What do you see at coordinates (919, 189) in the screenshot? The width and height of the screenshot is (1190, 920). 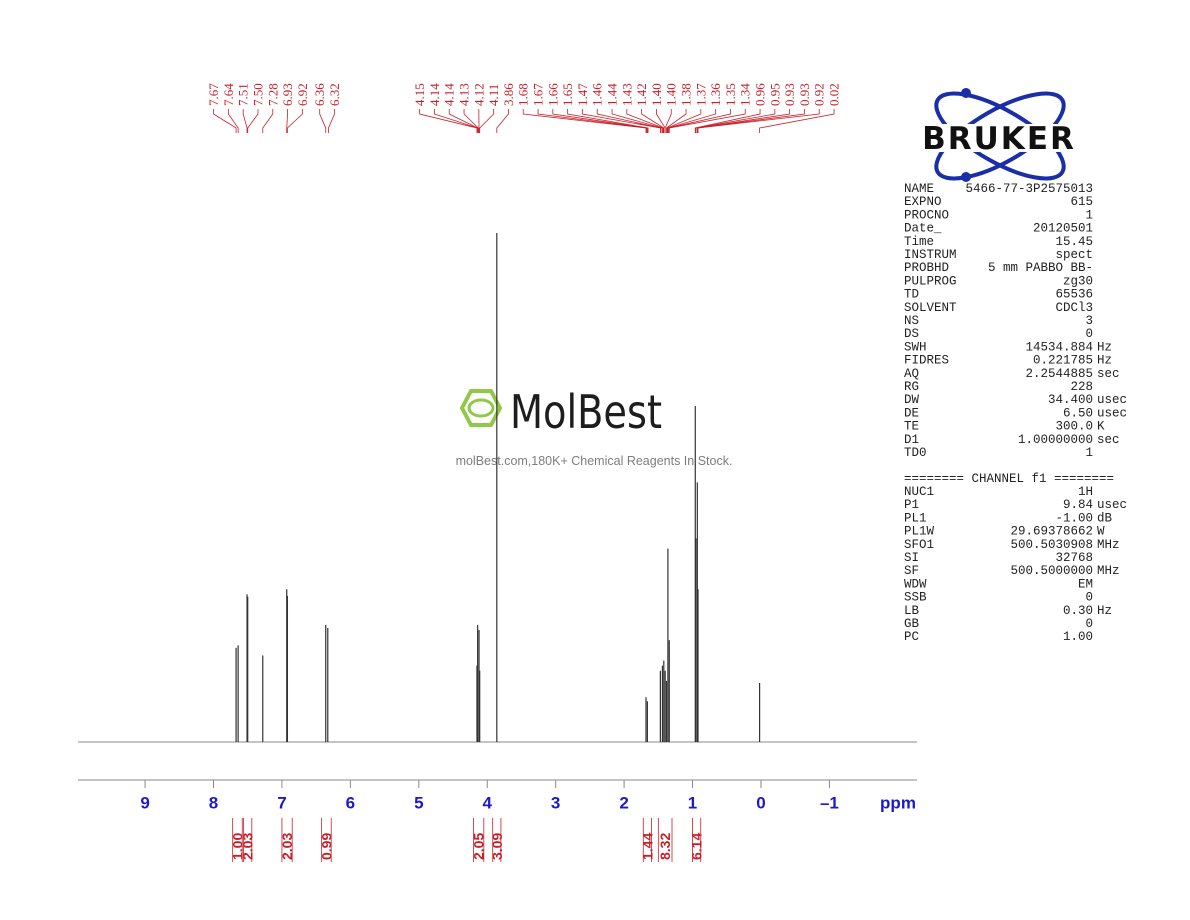 I see `param-name: NAME` at bounding box center [919, 189].